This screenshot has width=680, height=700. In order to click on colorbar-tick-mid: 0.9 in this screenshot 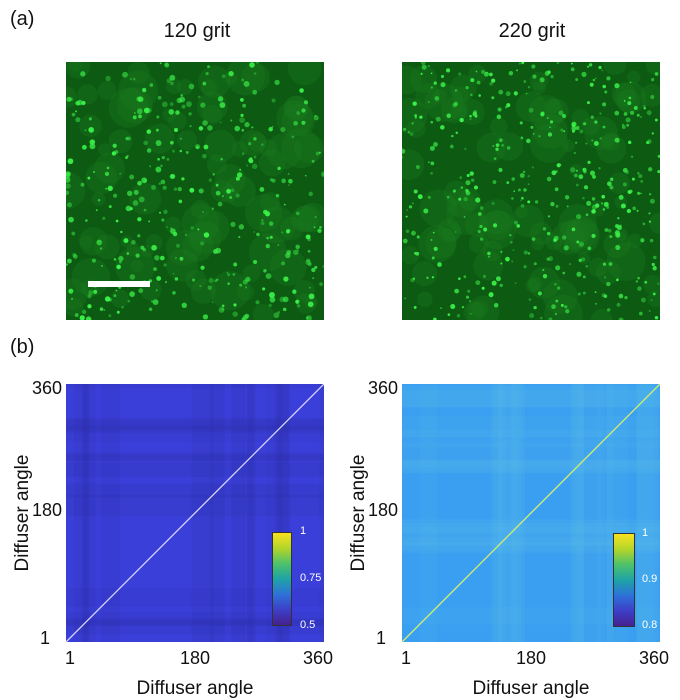, I will do `click(650, 579)`.